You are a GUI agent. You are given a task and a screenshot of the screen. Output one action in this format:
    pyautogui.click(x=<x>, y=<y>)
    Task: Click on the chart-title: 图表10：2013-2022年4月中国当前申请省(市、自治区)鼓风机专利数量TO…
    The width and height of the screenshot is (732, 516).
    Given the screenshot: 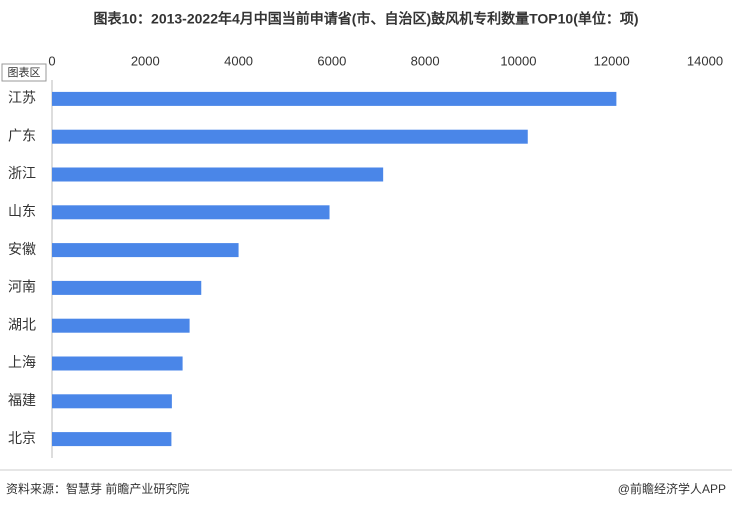 What is the action you would take?
    pyautogui.click(x=365, y=19)
    